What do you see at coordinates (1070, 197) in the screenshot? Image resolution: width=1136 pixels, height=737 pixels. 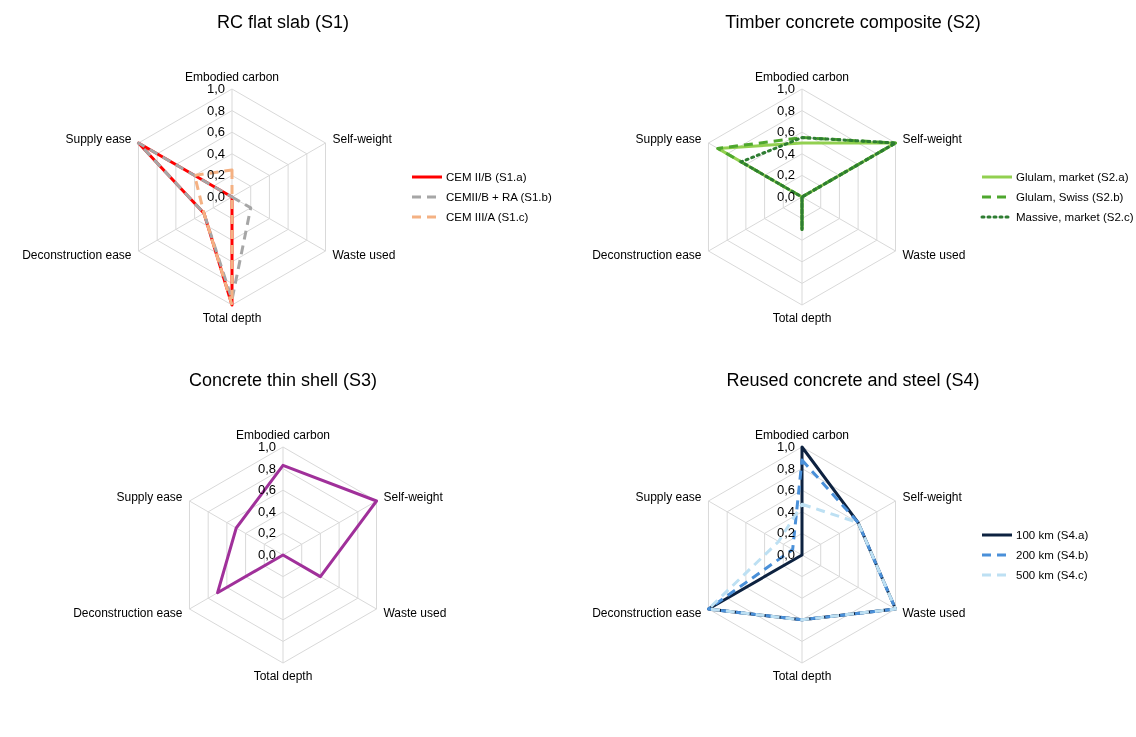 I see `legend-label: Glulam, Swiss (S2.b)` at bounding box center [1070, 197].